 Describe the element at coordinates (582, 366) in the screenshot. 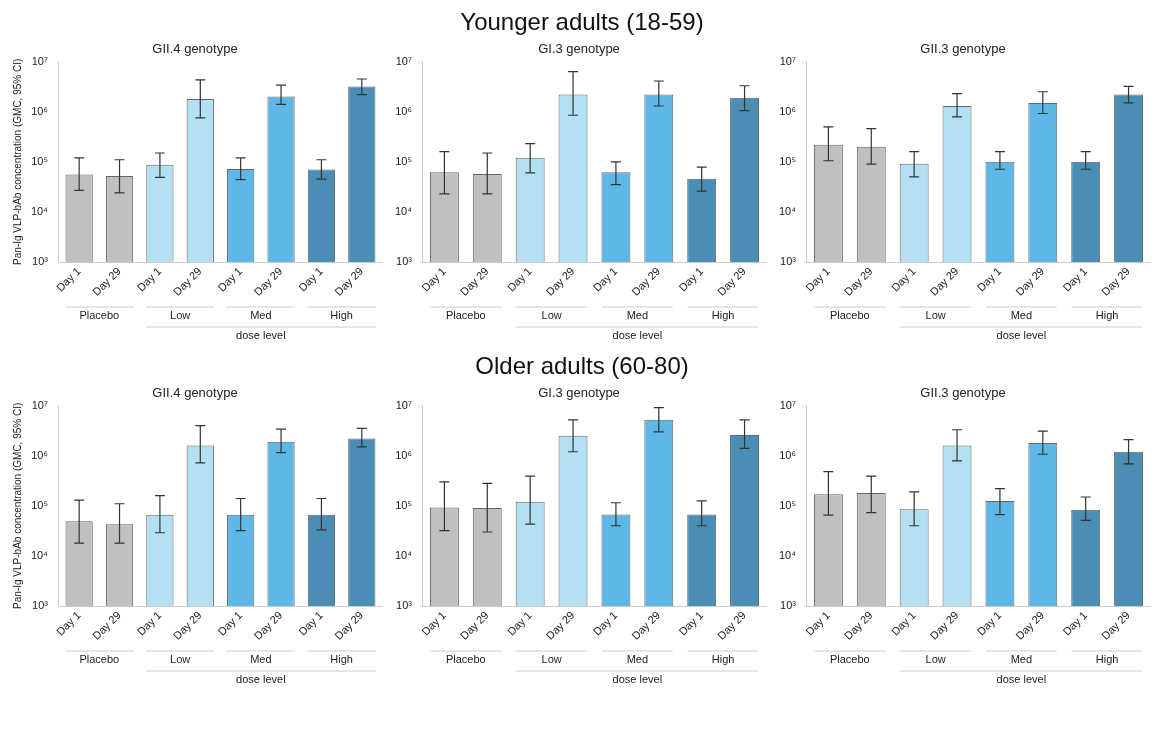

I see `chart-subtitle: Older adults (60-80)` at that location.